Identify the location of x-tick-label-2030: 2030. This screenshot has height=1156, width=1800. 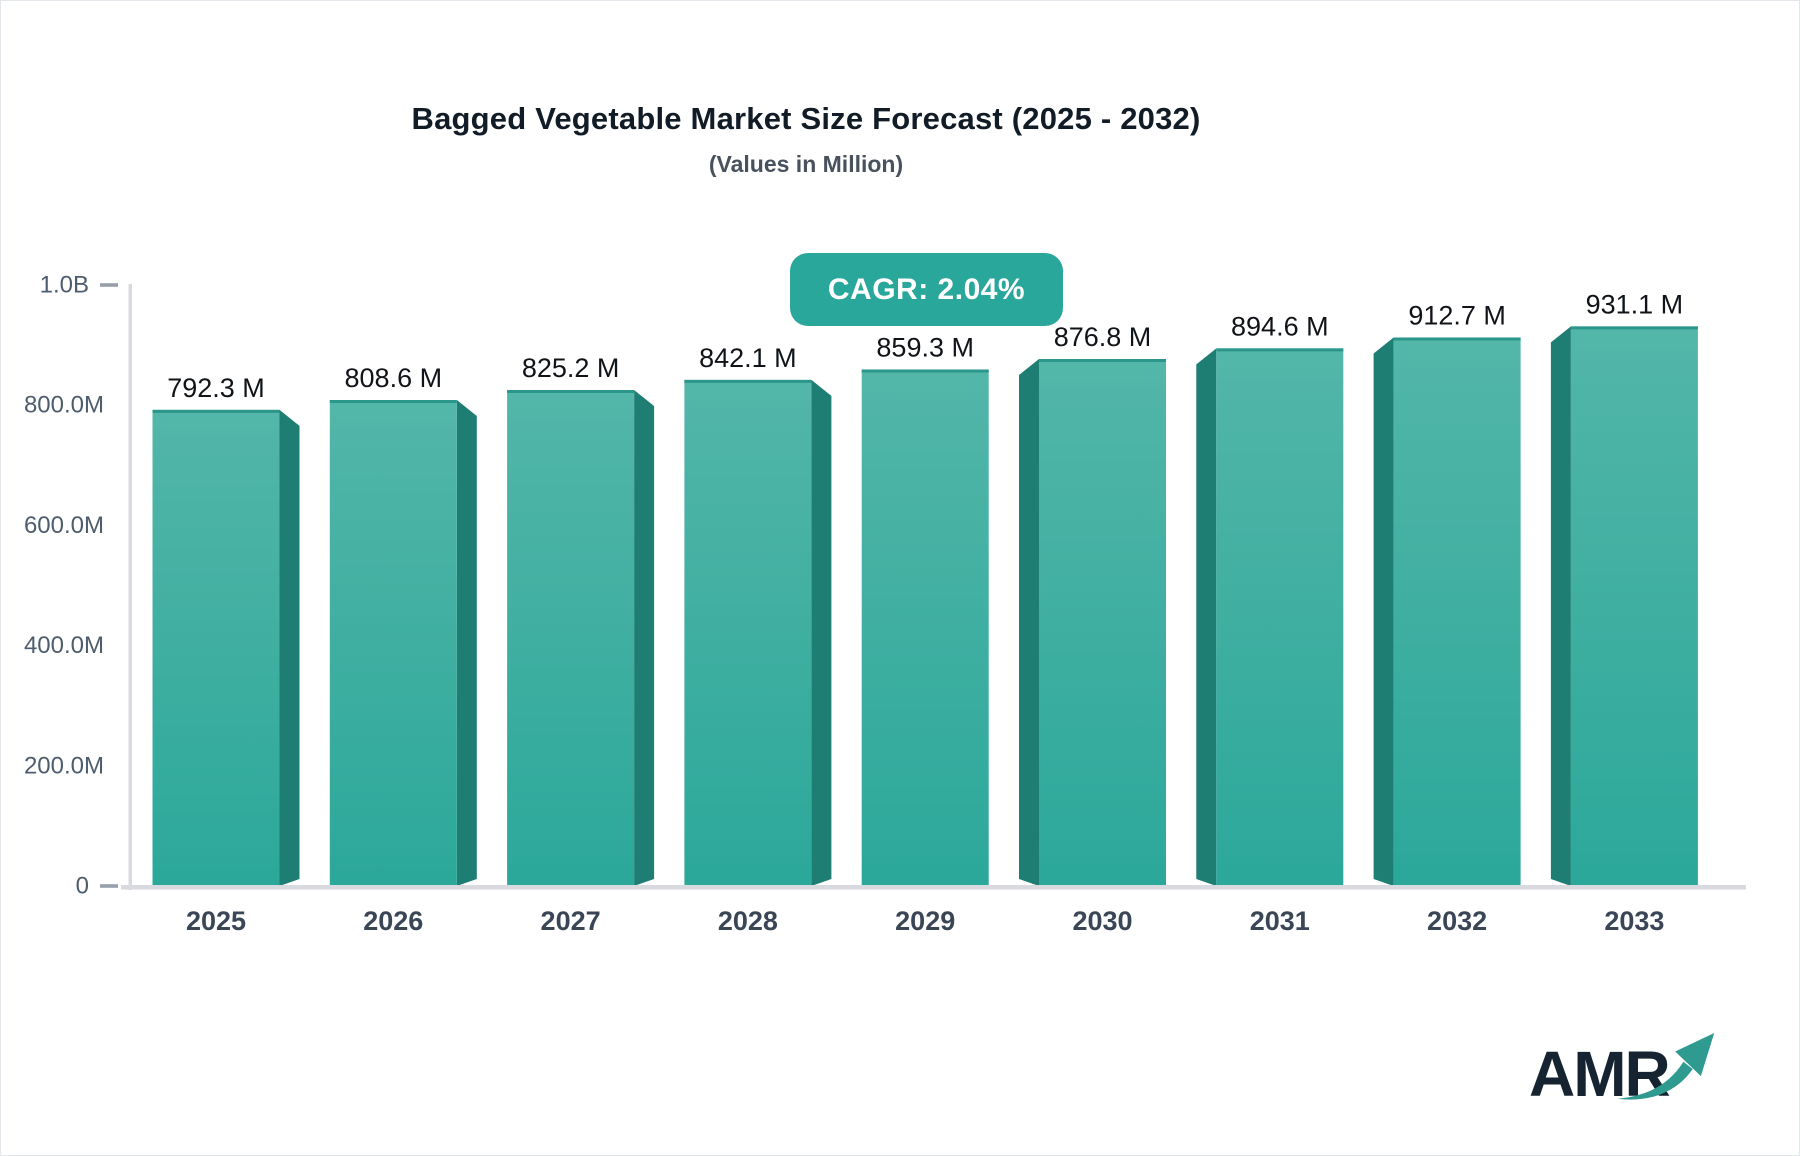
(1102, 921).